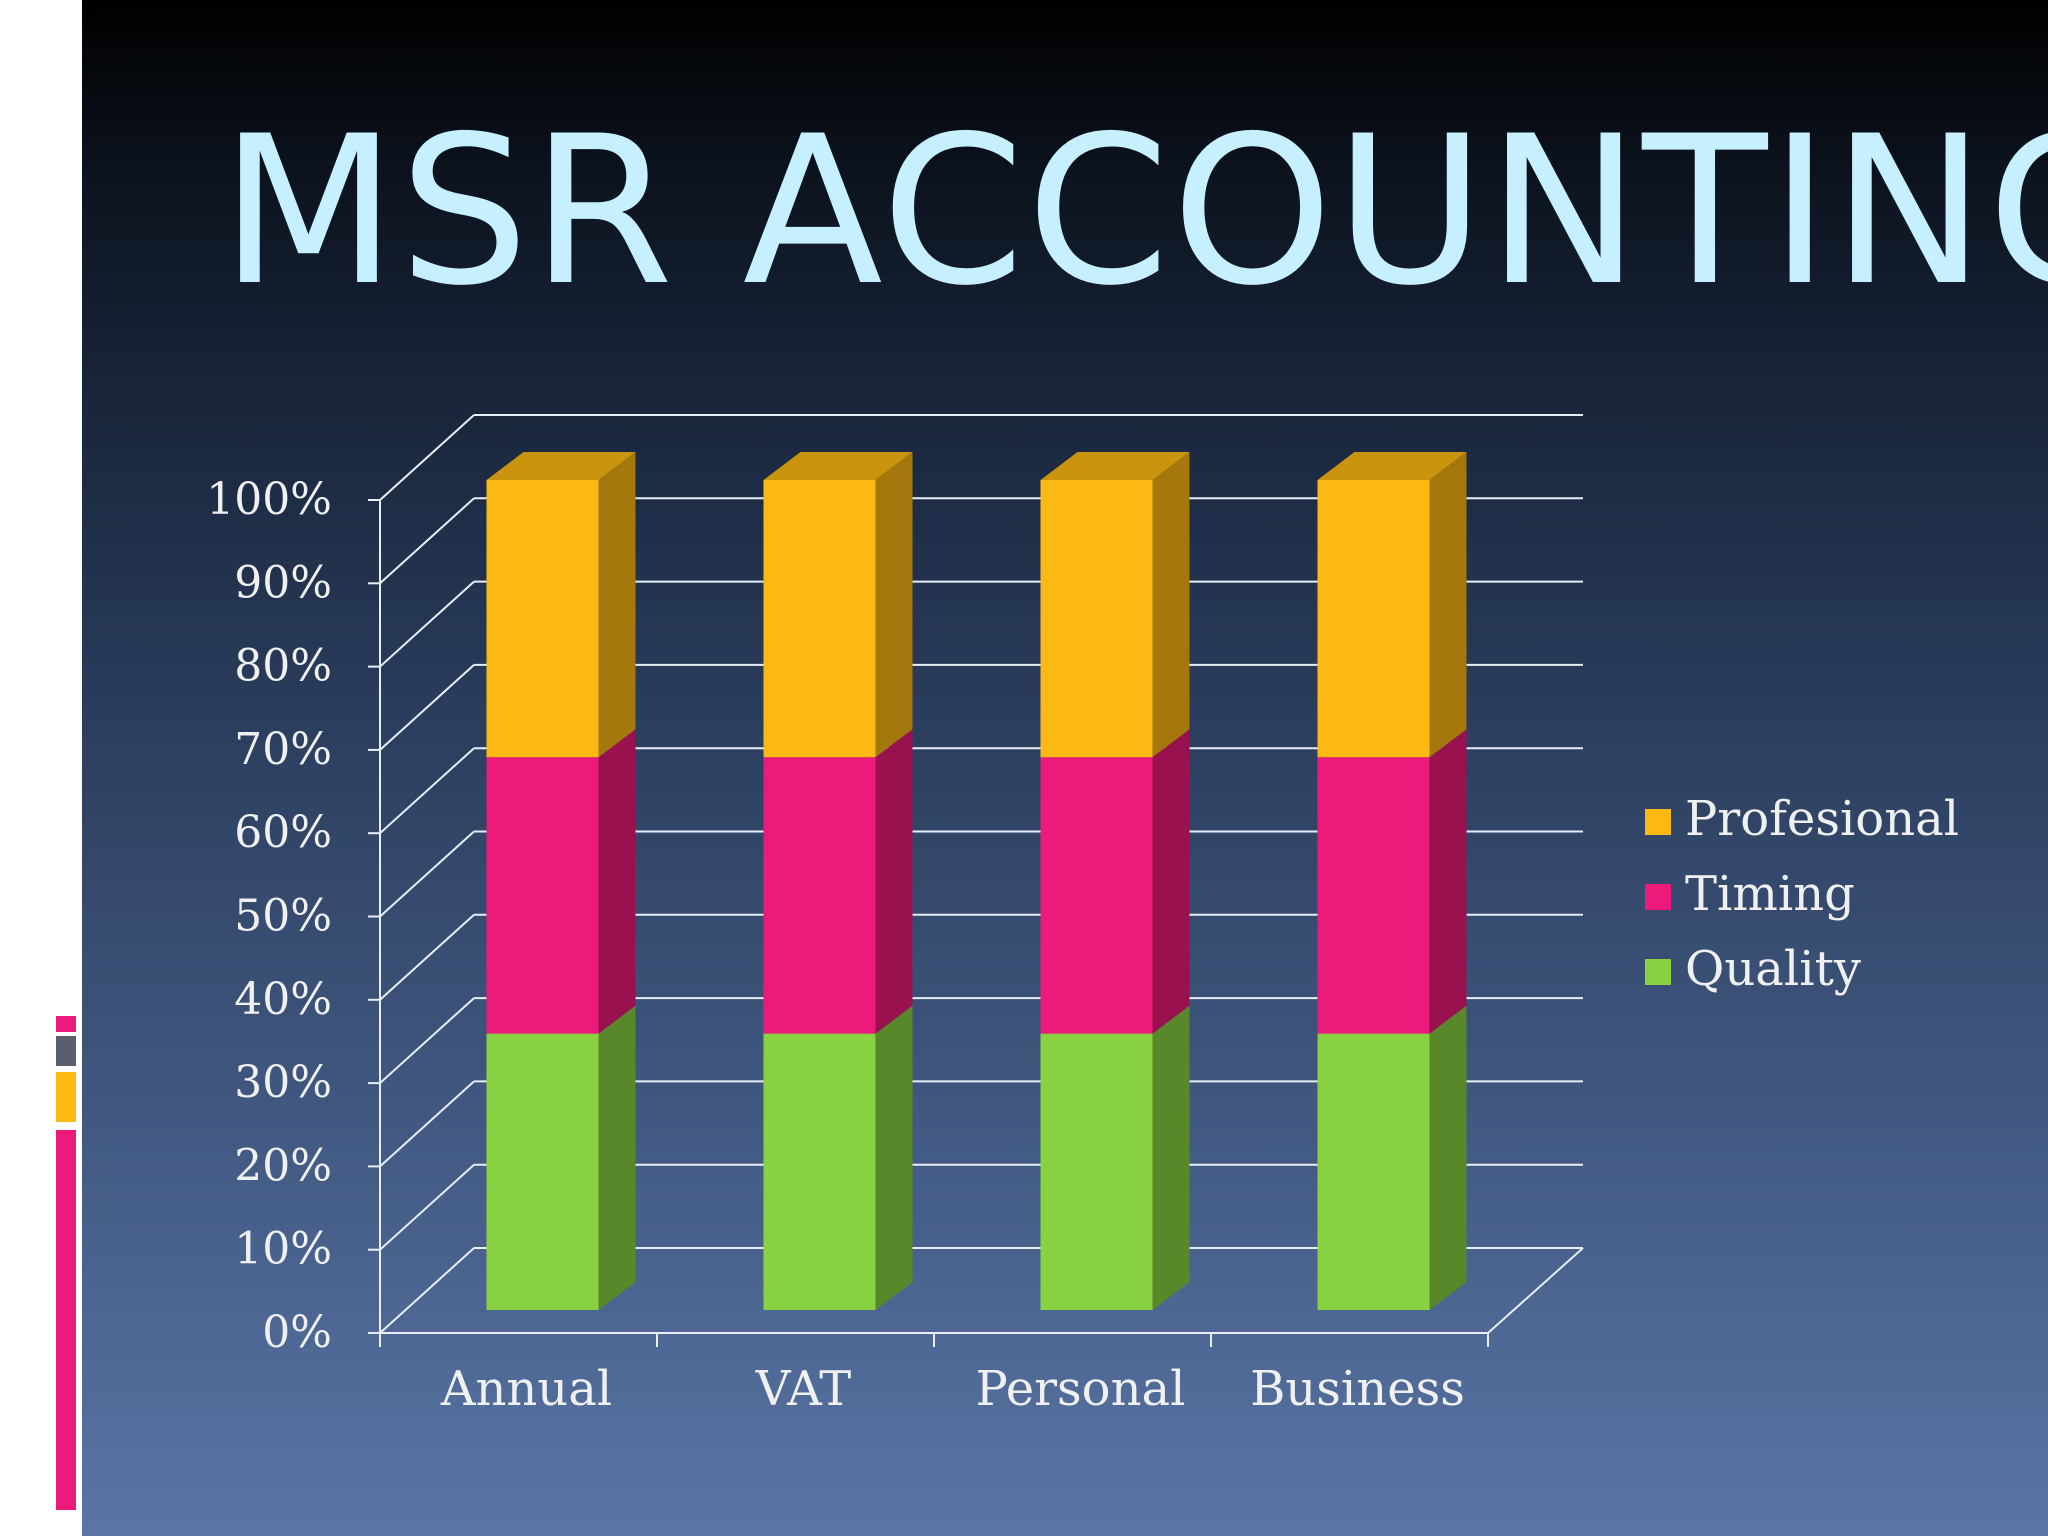  Describe the element at coordinates (283, 582) in the screenshot. I see `y-tick-label: 90%` at that location.